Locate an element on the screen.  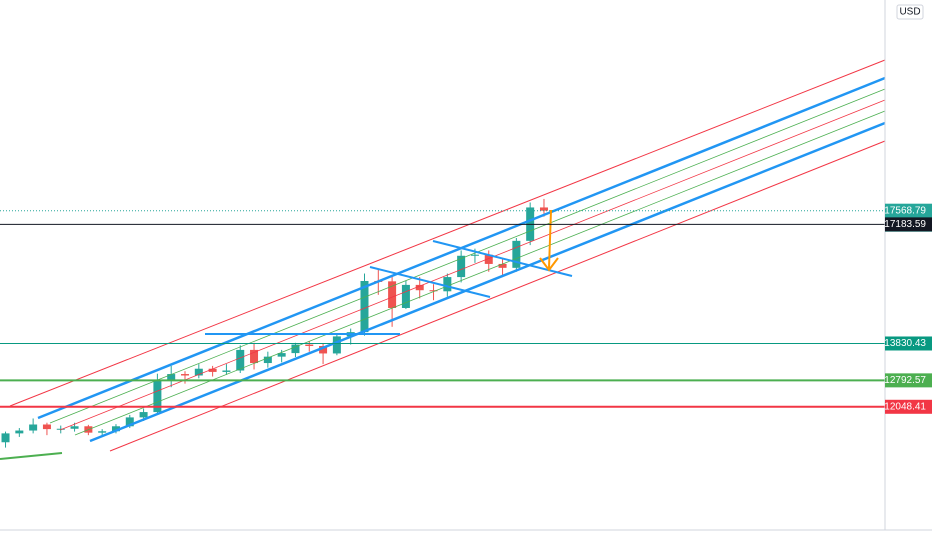
price-axis is located at coordinates (908, 275).